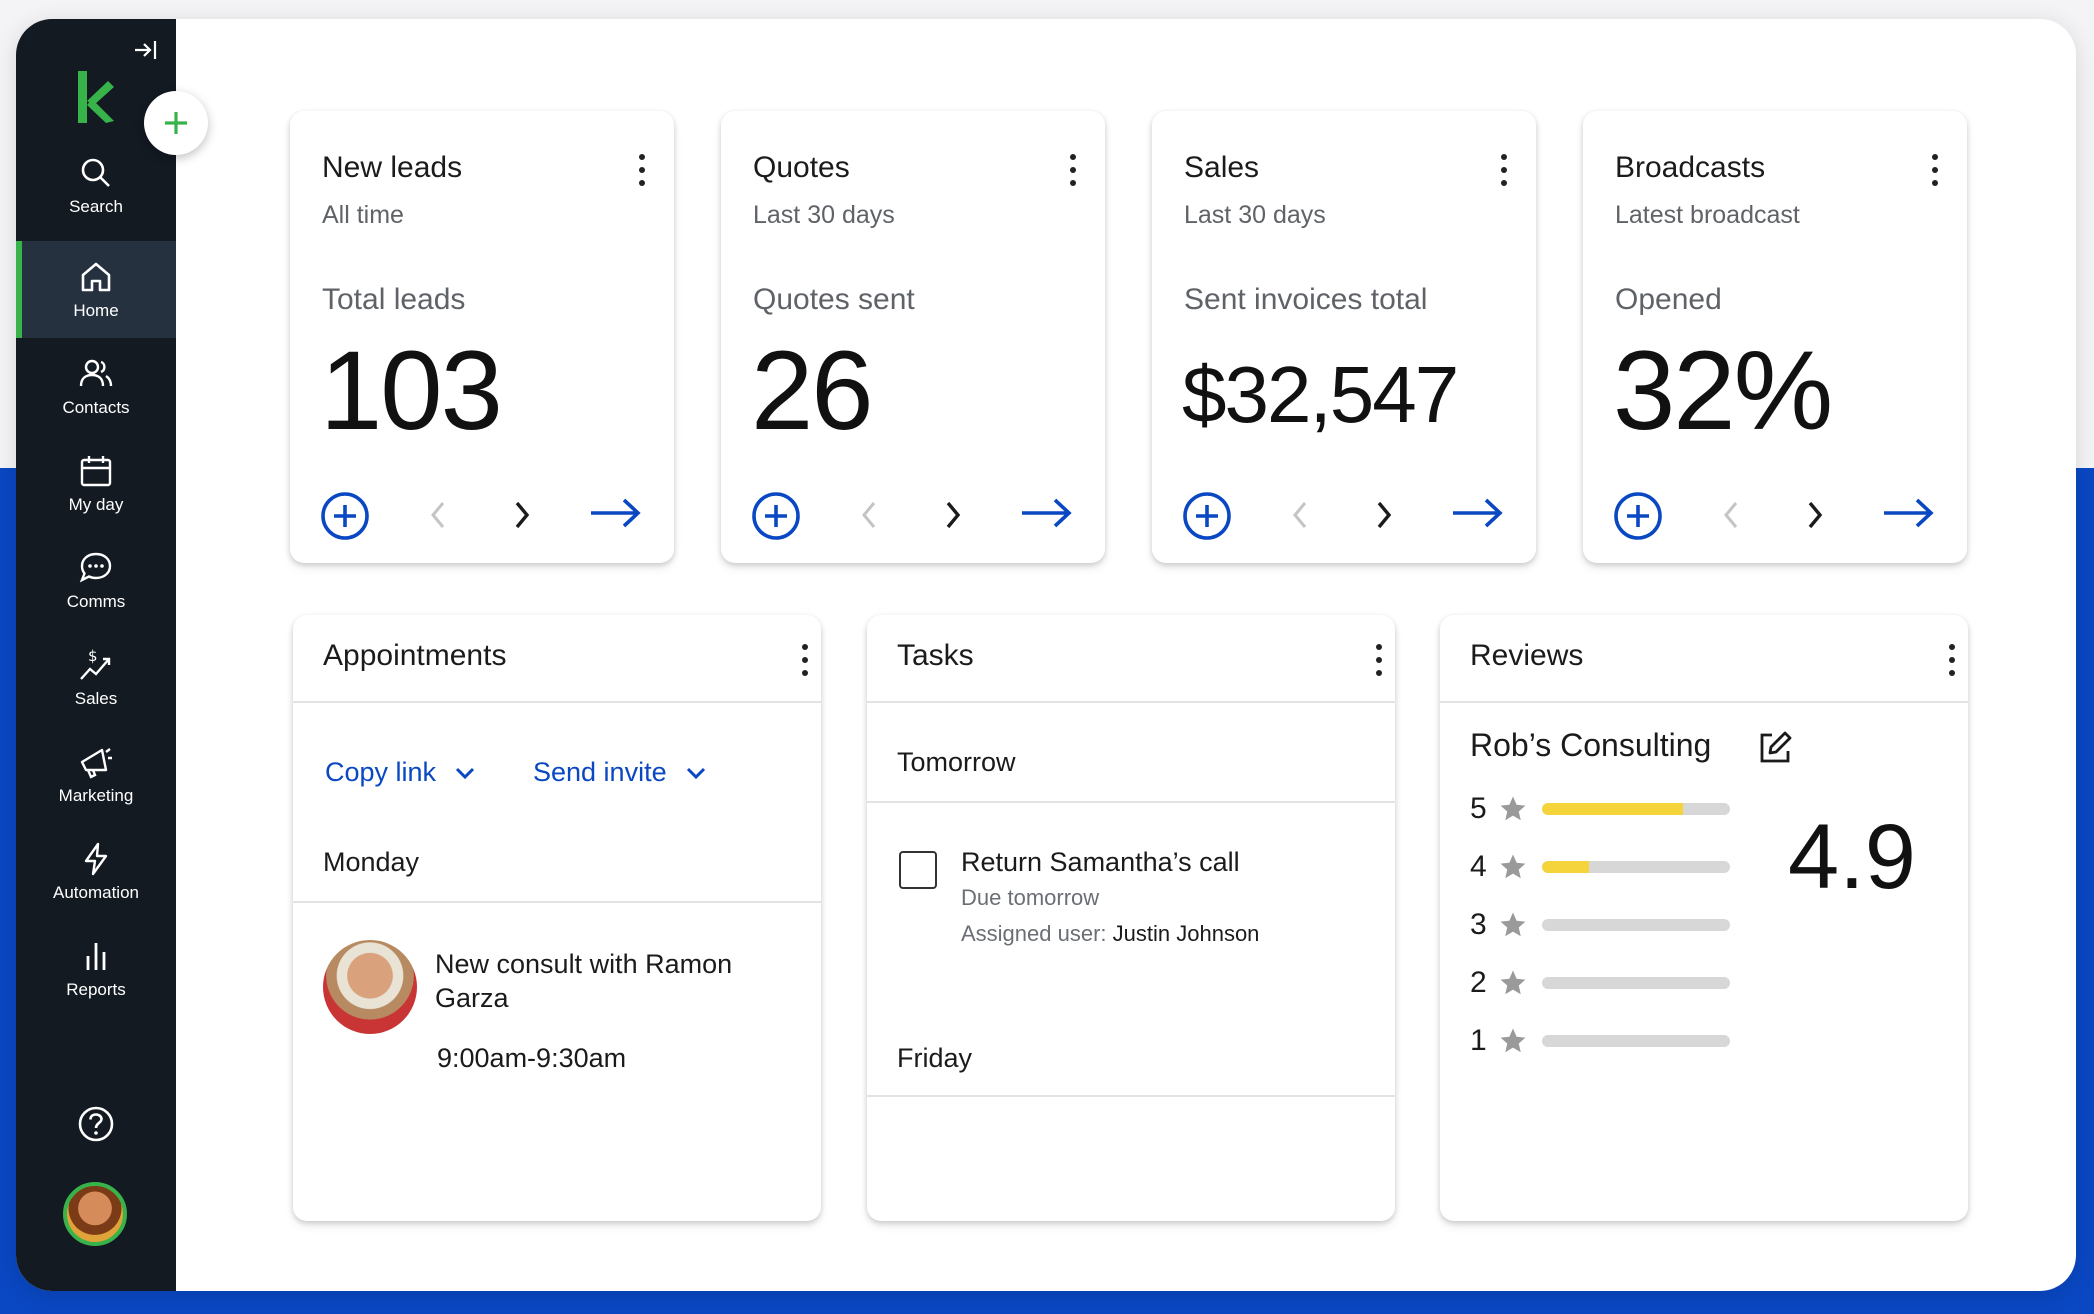 Image resolution: width=2094 pixels, height=1314 pixels. Describe the element at coordinates (96, 580) in the screenshot. I see `sidebar-item-comms: Comms` at that location.